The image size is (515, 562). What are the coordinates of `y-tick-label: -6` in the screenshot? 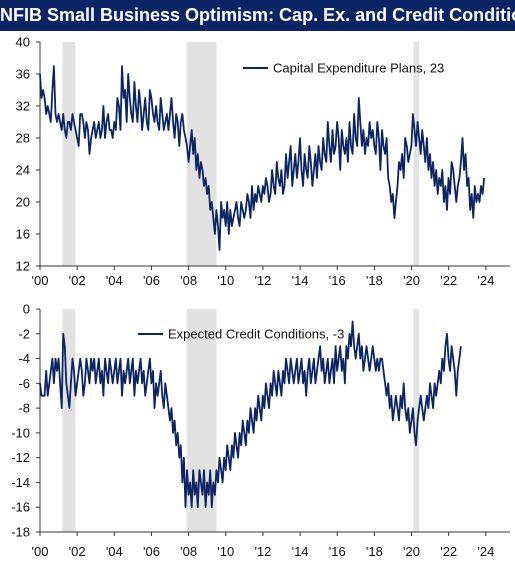 It's located at (24, 383).